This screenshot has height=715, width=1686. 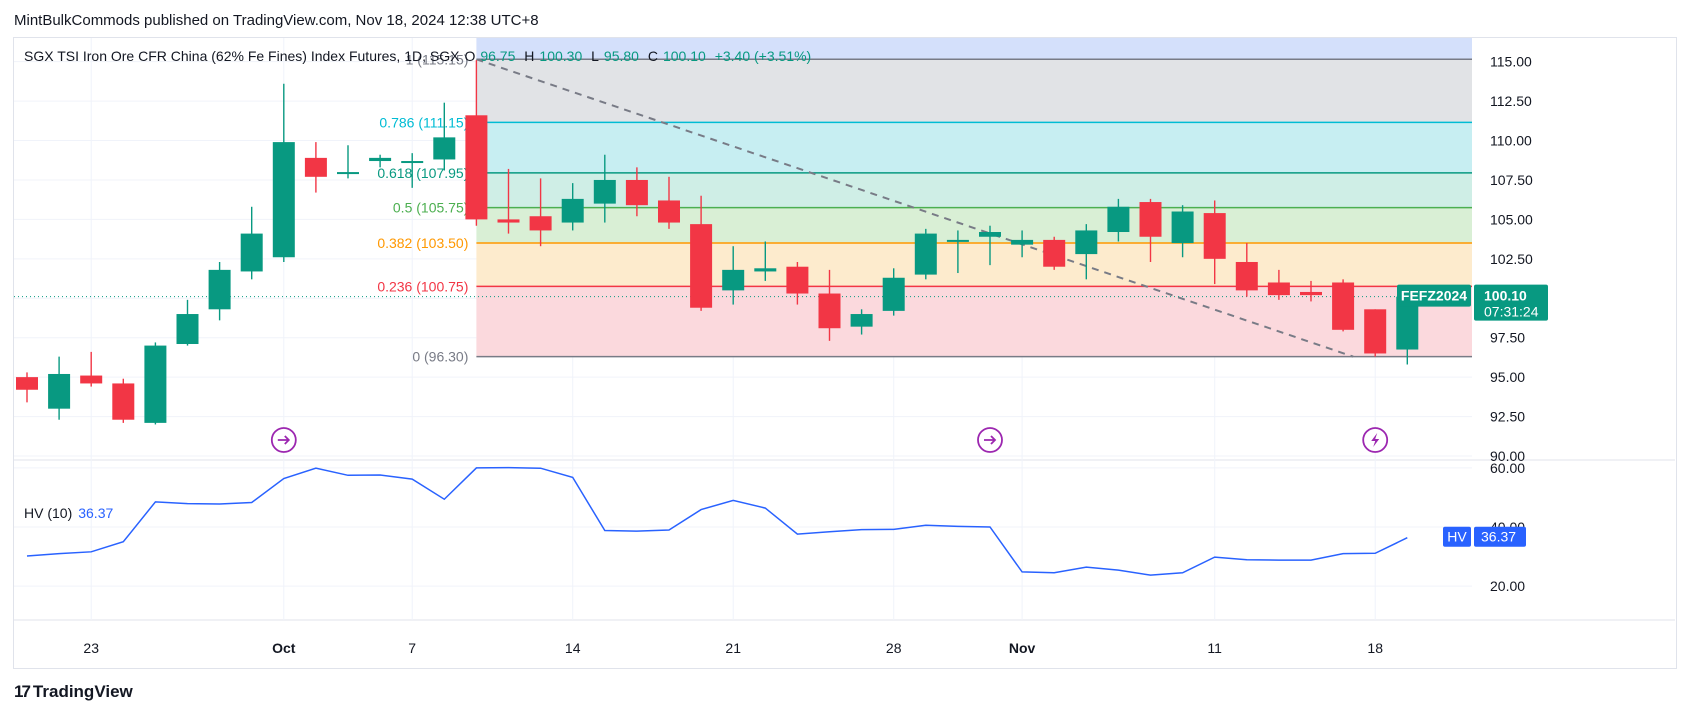 What do you see at coordinates (48, 513) in the screenshot?
I see `hv-legend-label: HV (10)` at bounding box center [48, 513].